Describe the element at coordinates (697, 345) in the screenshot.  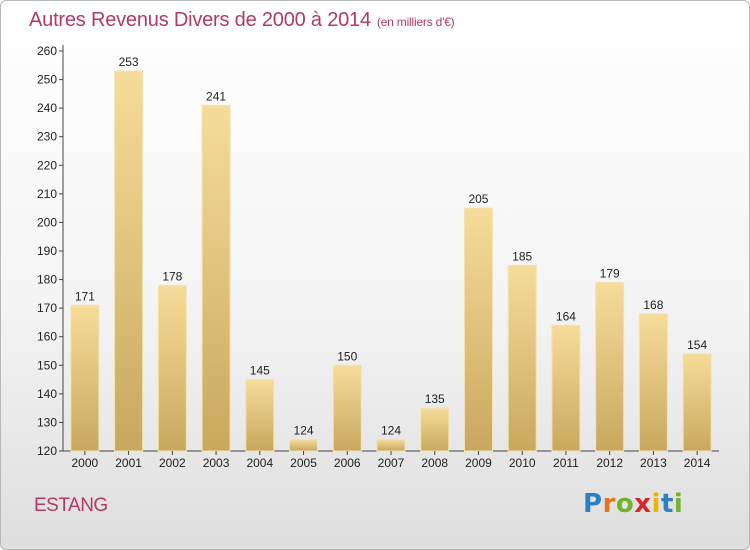
I see `data-label-2014: 154` at that location.